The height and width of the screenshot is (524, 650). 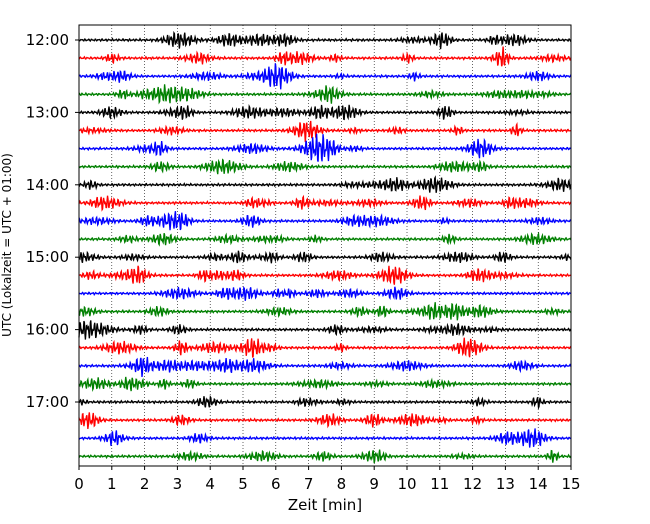 I want to click on x-tick-label: 1, so click(x=112, y=484).